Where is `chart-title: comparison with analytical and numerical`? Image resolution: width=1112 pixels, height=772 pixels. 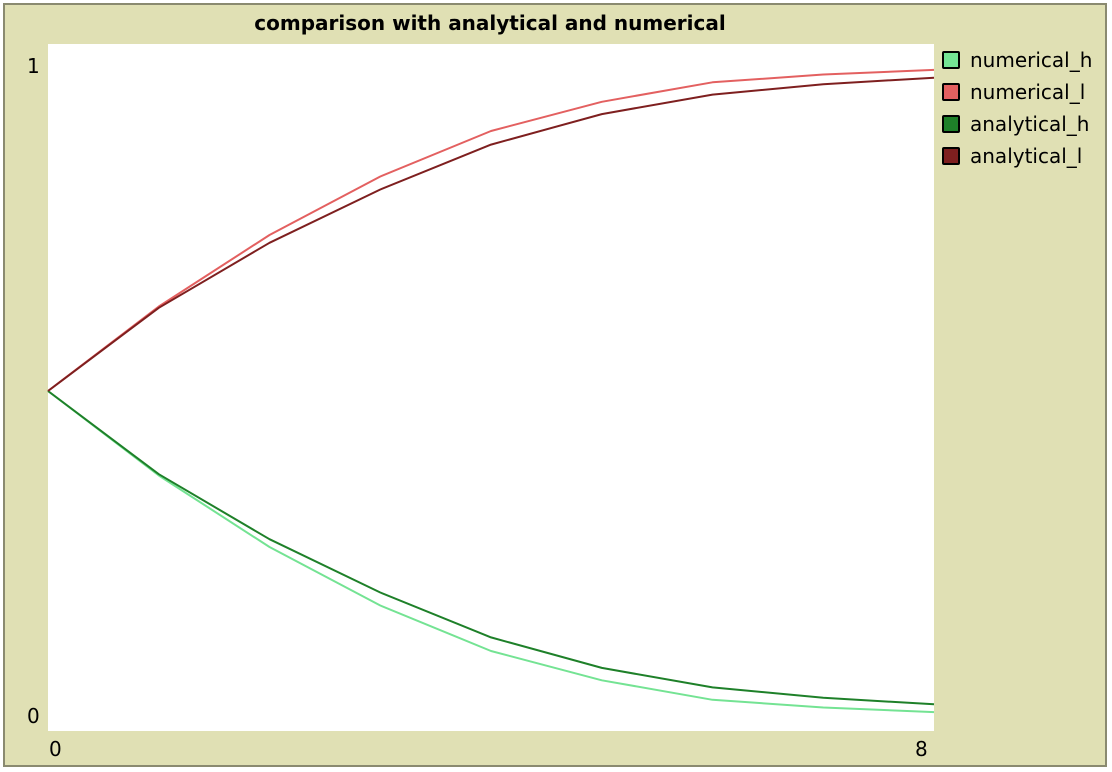 chart-title: comparison with analytical and numerical is located at coordinates (490, 23).